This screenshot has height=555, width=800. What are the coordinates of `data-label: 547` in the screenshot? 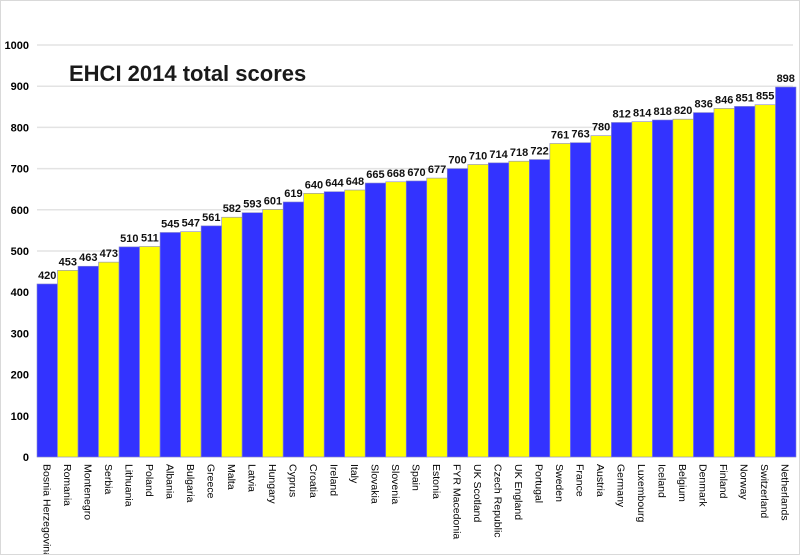 It's located at (191, 224).